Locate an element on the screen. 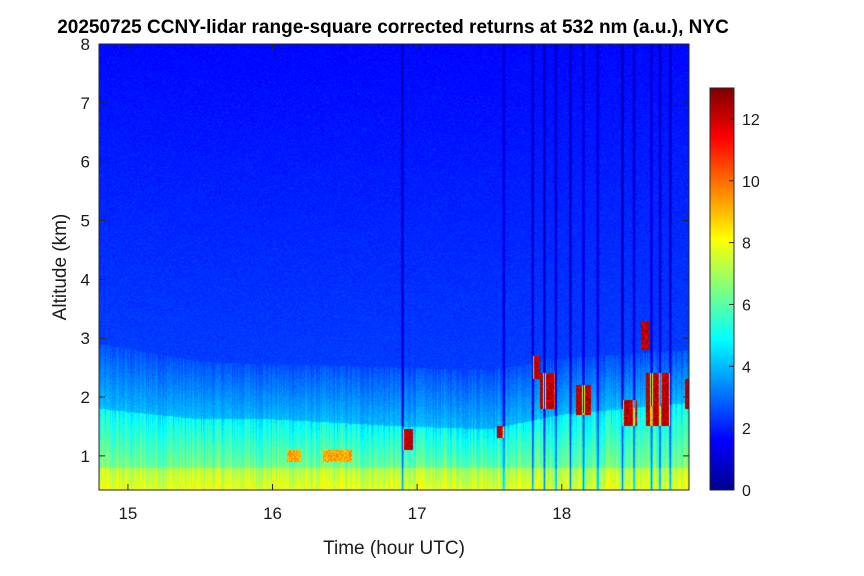  y-tick-label: 8 is located at coordinates (85, 44).